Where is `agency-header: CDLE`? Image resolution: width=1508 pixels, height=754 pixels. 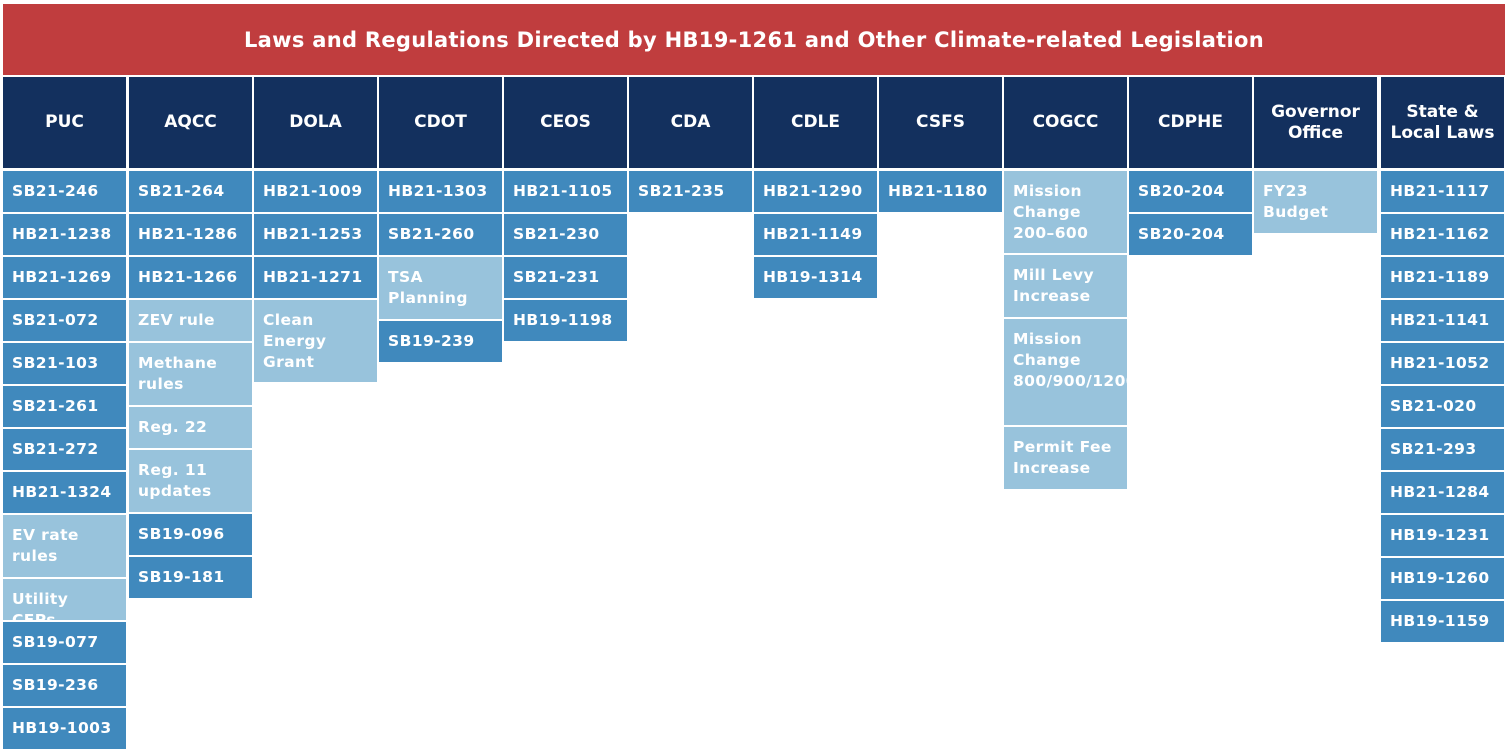
agency-header: CDLE is located at coordinates (815, 122).